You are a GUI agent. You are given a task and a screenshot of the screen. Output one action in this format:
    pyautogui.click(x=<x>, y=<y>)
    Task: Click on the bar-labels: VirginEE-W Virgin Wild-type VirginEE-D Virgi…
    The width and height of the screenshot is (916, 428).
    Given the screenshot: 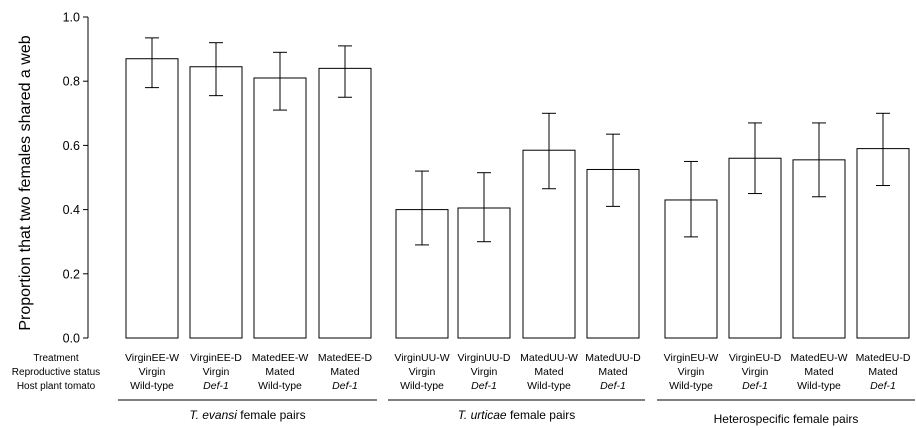 What is the action you would take?
    pyautogui.click(x=518, y=372)
    